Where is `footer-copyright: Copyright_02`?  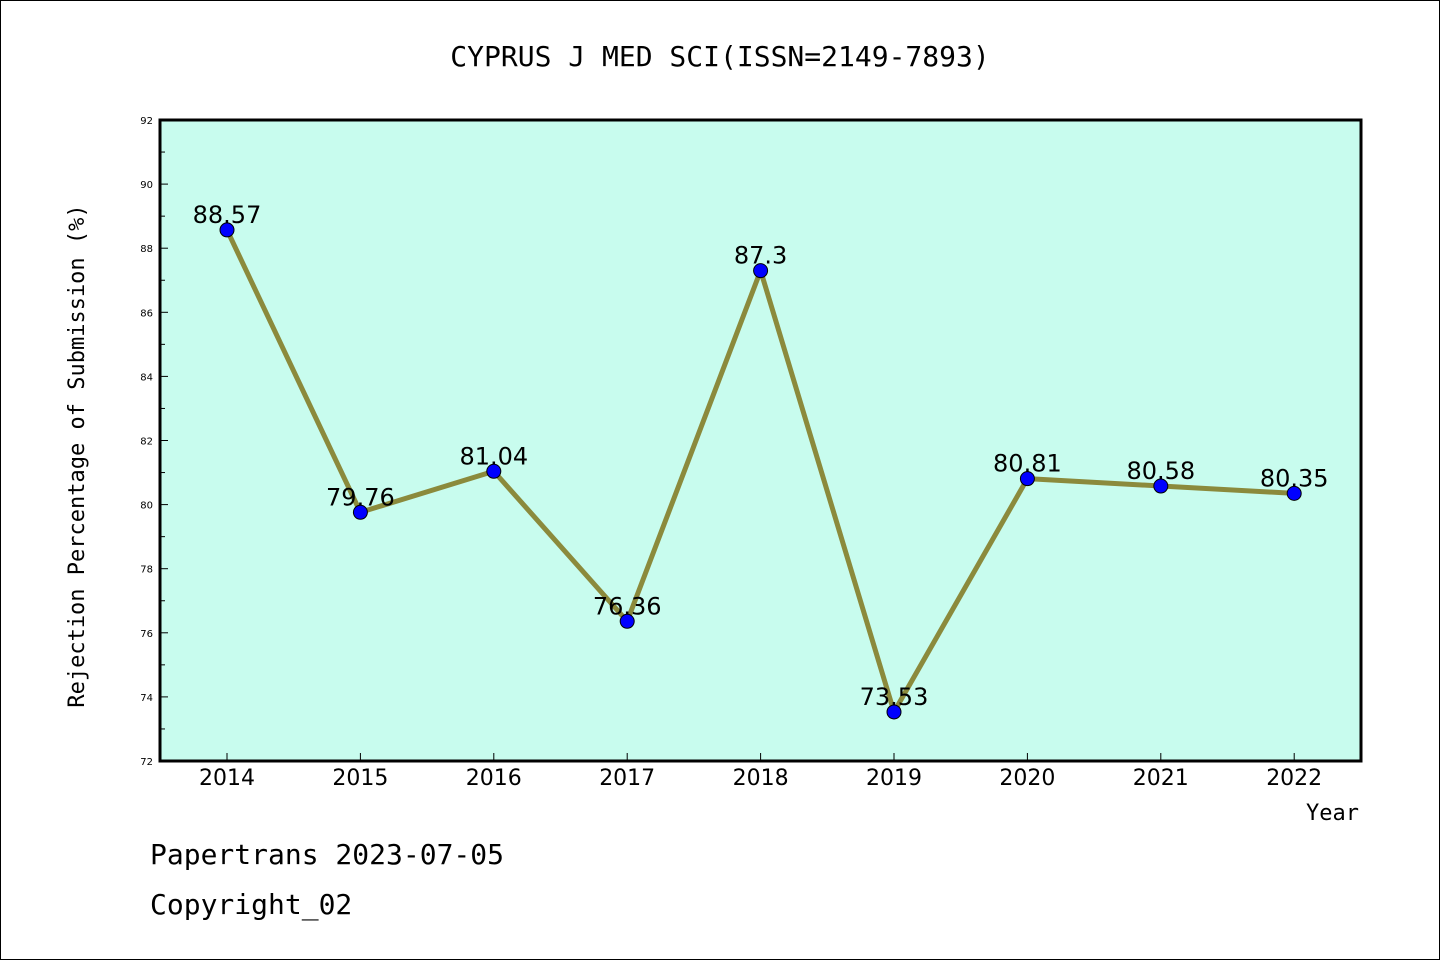
footer-copyright: Copyright_02 is located at coordinates (251, 905).